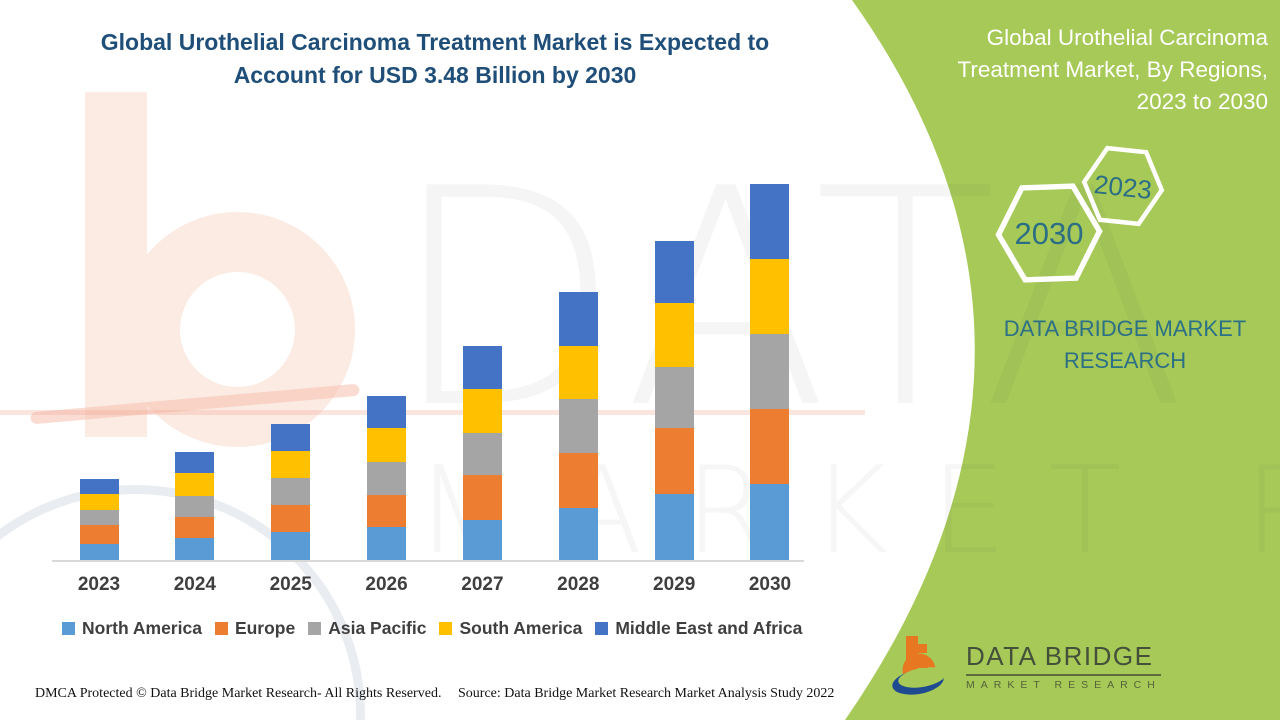  Describe the element at coordinates (770, 584) in the screenshot. I see `x-tick-2030: 2030` at that location.